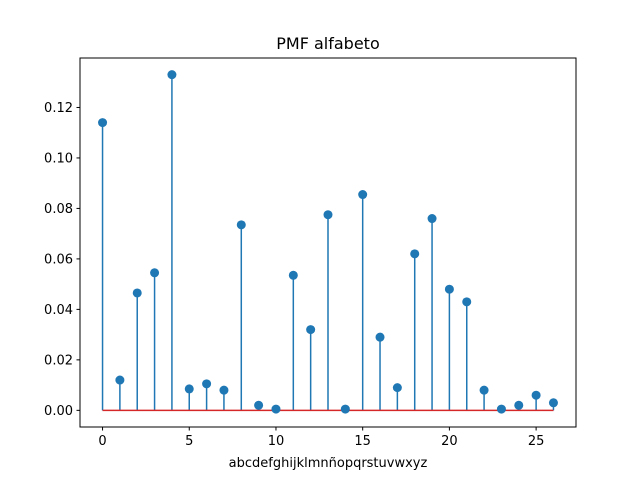  What do you see at coordinates (58, 259) in the screenshot?
I see `y-tick-label-3: 0.06` at bounding box center [58, 259].